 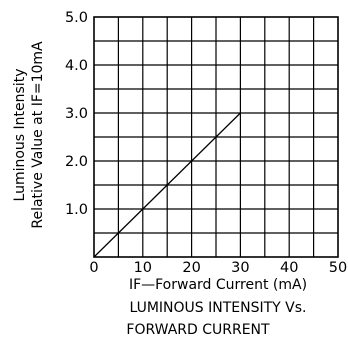 I want to click on y-tick-label: 1.0, so click(x=76, y=210).